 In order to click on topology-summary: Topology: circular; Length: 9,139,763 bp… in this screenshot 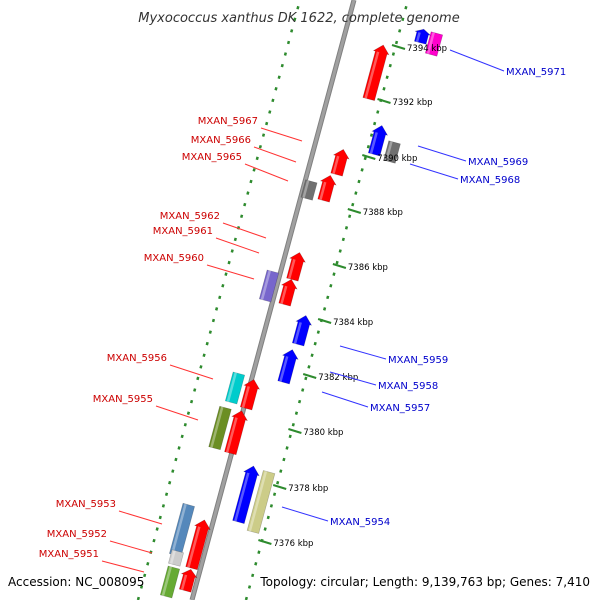, I will do `click(424, 582)`.